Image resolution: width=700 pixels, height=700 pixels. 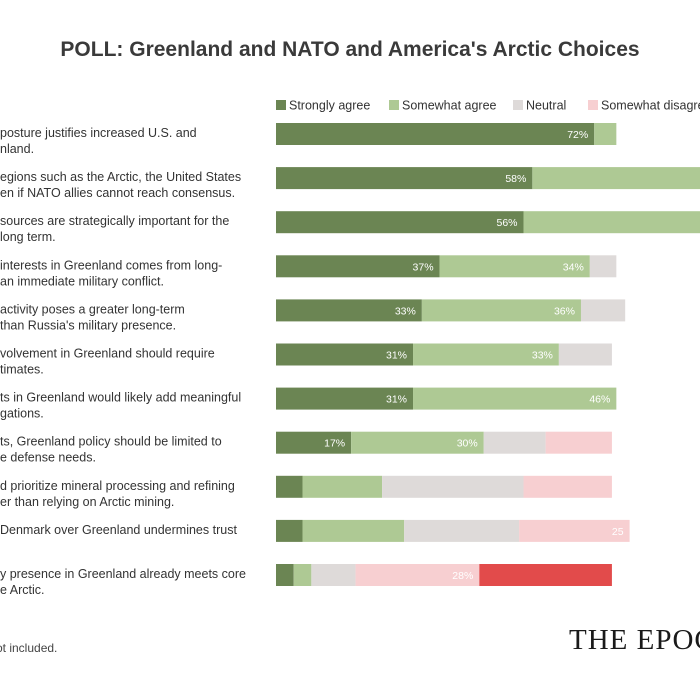 What do you see at coordinates (423, 267) in the screenshot?
I see `bar-value-label: 37%` at bounding box center [423, 267].